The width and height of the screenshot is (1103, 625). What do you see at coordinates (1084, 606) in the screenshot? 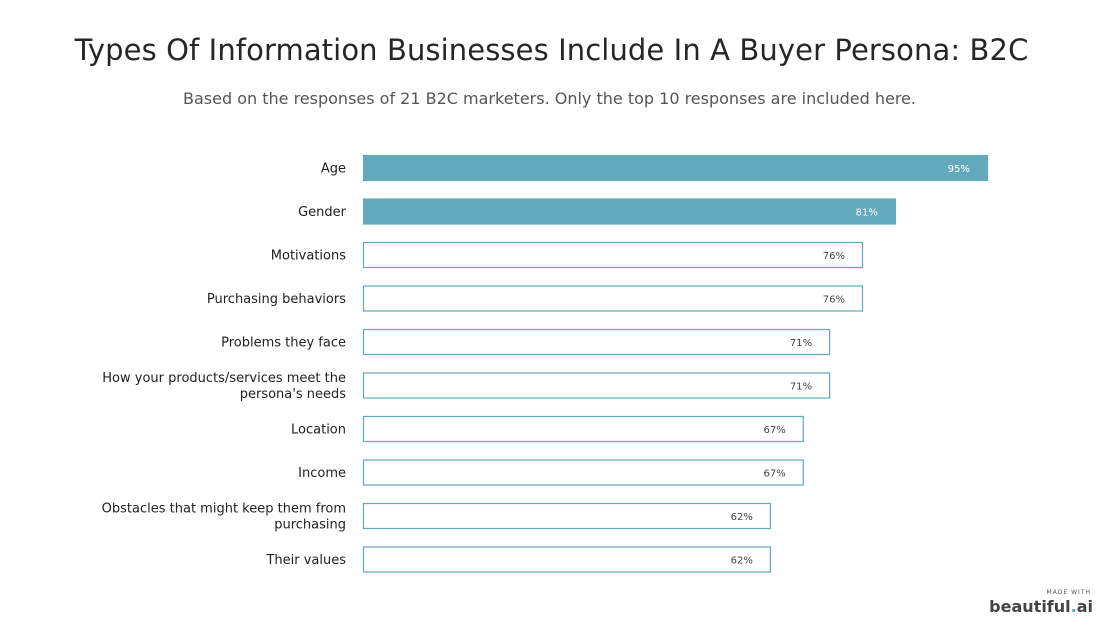
I see `brand-suffix: ai` at bounding box center [1084, 606].